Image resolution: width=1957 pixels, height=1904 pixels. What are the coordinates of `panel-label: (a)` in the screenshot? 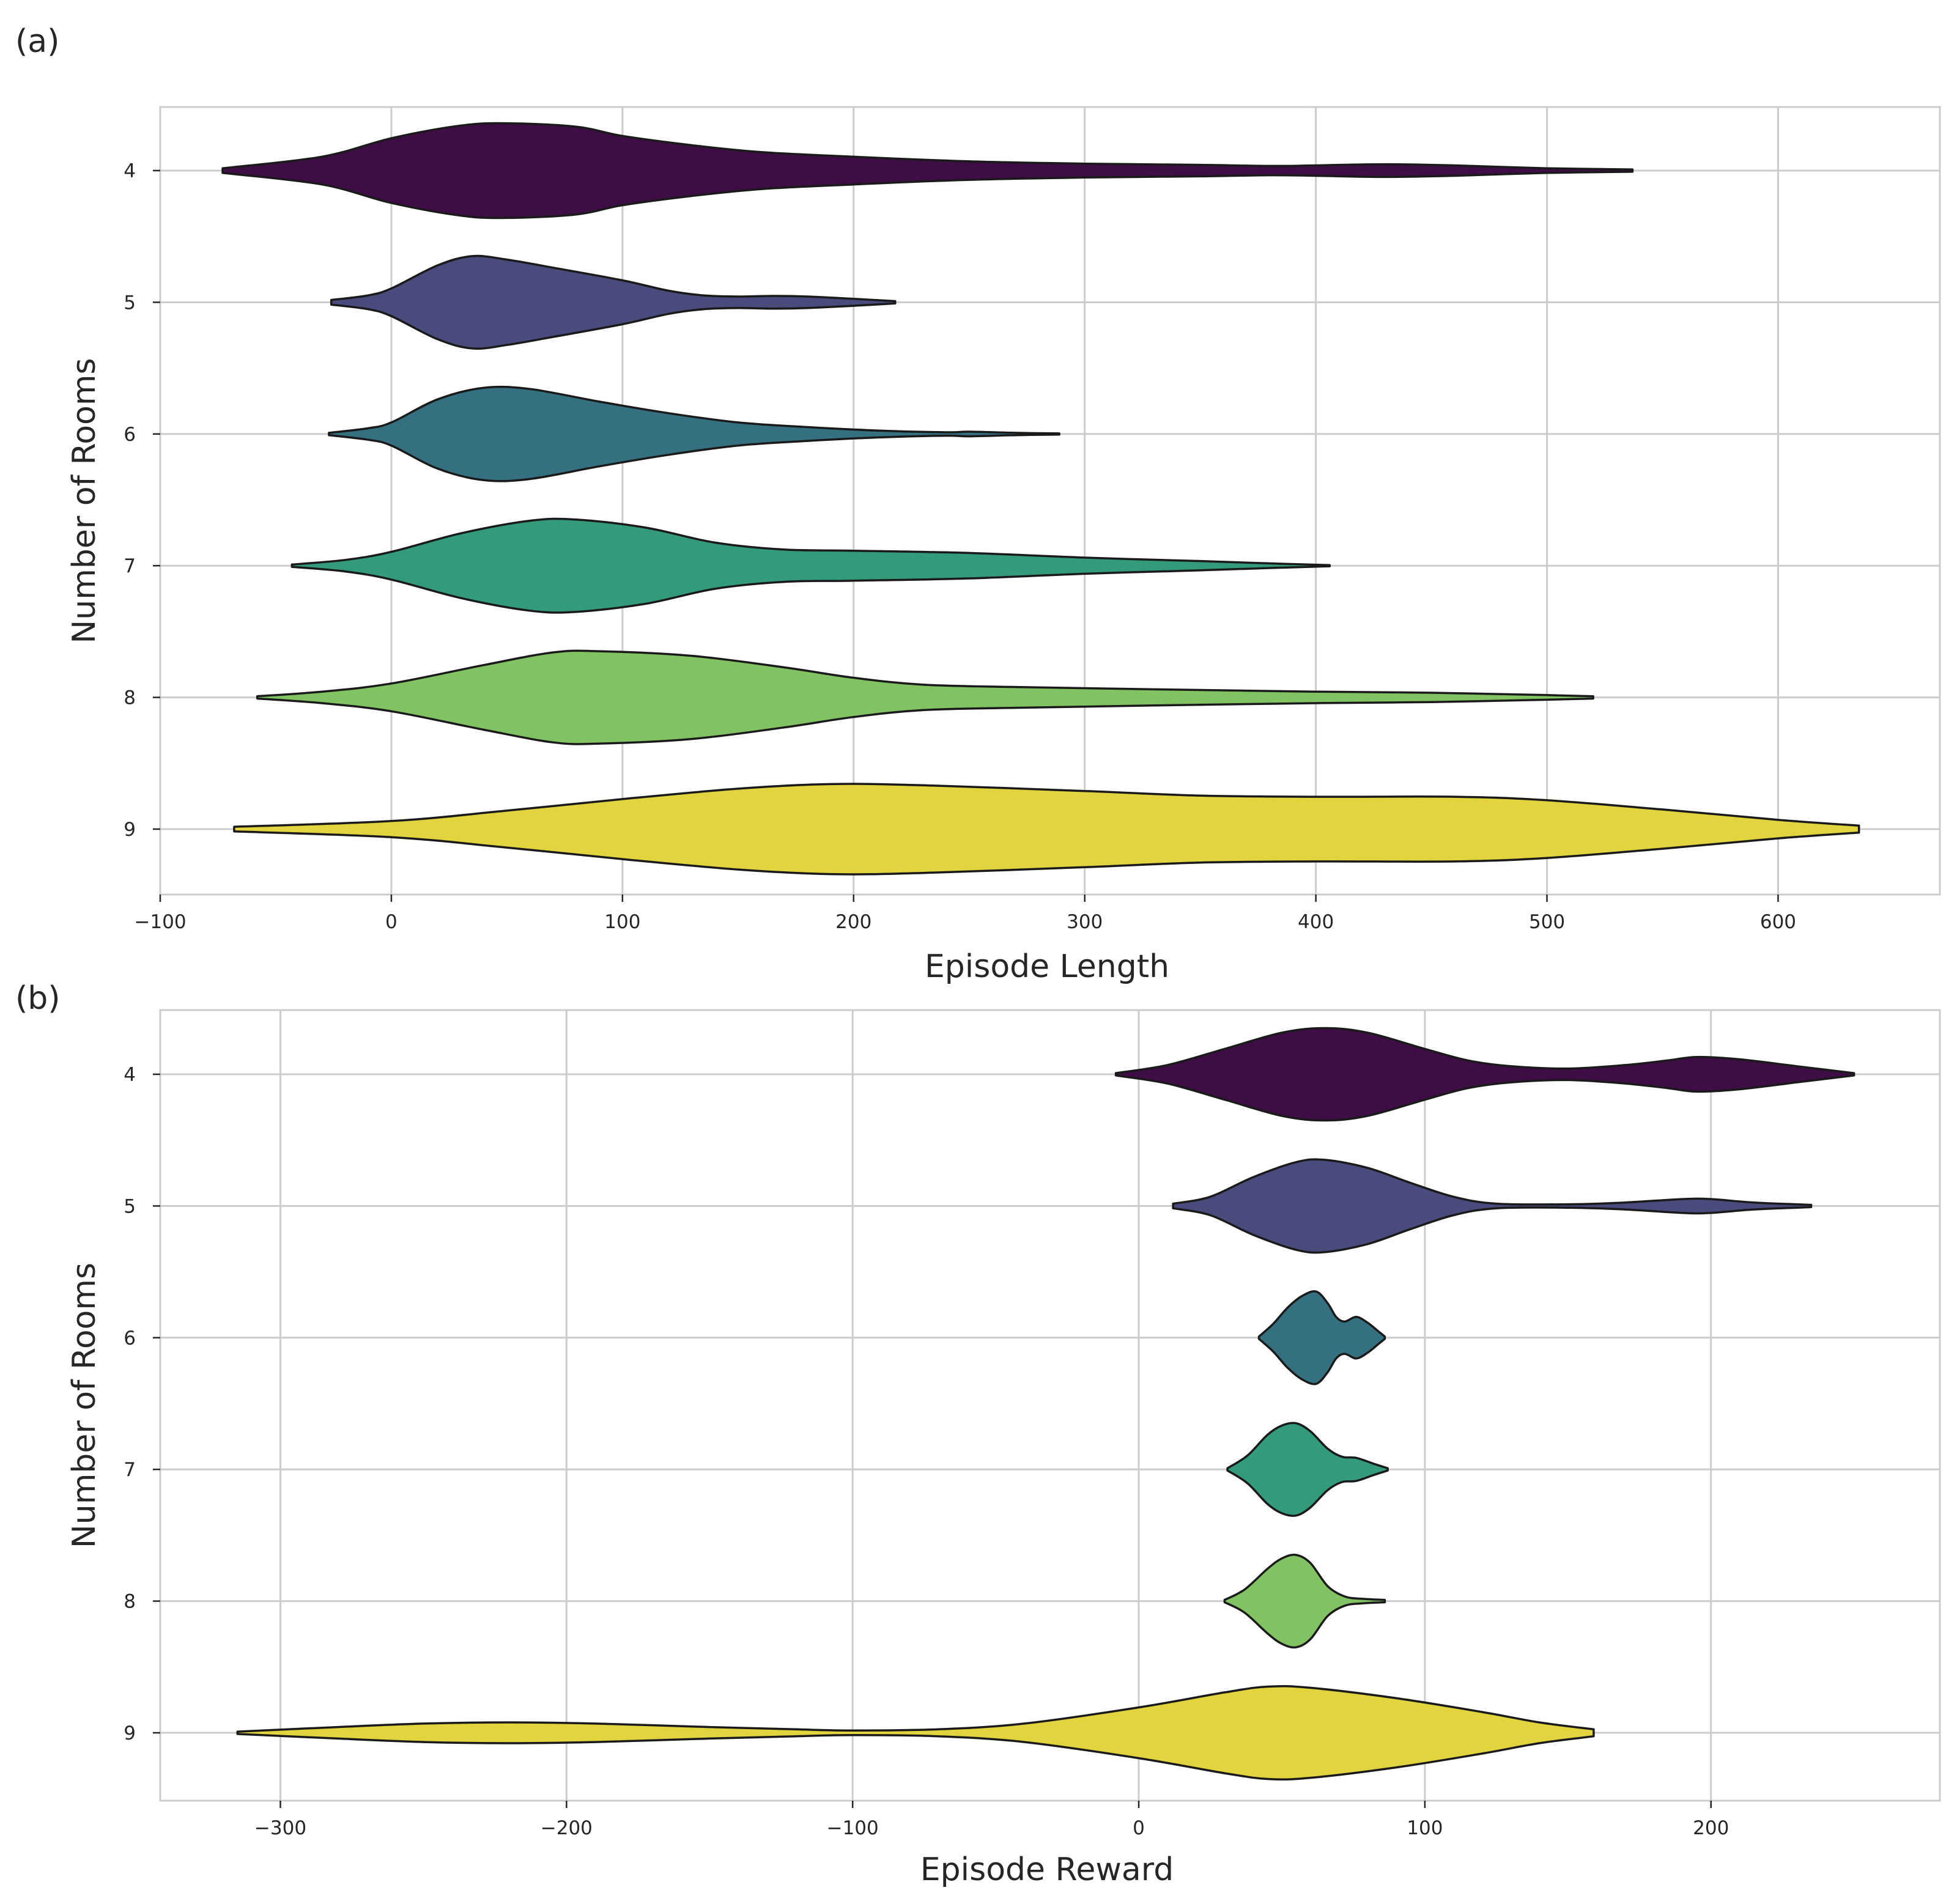 It's located at (37, 41).